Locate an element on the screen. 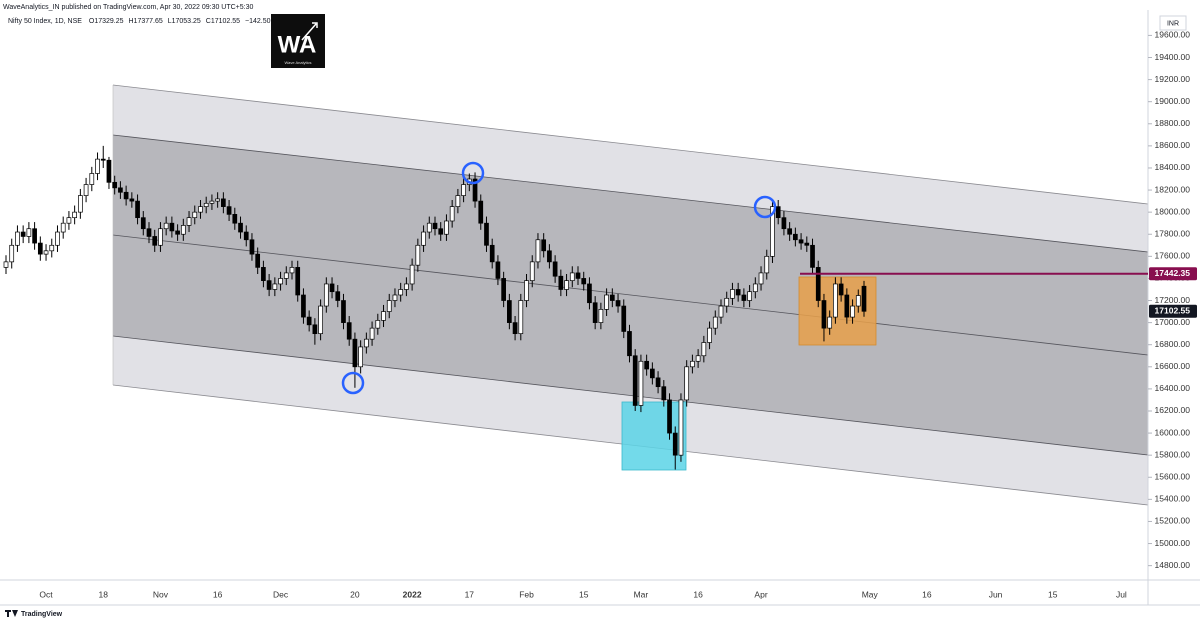 Image resolution: width=1200 pixels, height=623 pixels. y-tick-label: 14800.00 is located at coordinates (1173, 565).